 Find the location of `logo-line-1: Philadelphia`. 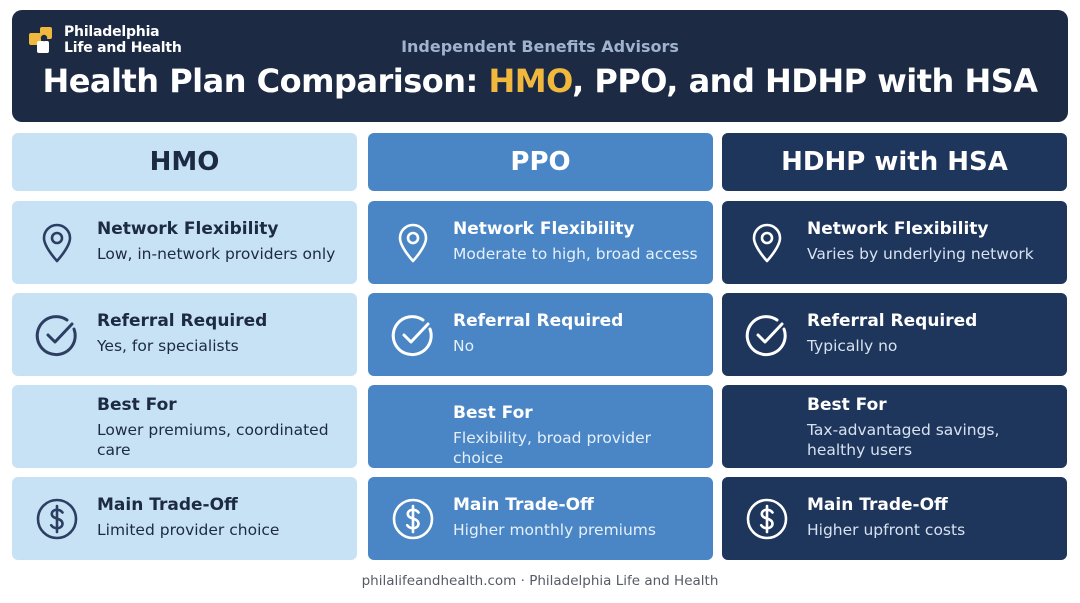

logo-line-1: Philadelphia is located at coordinates (112, 32).